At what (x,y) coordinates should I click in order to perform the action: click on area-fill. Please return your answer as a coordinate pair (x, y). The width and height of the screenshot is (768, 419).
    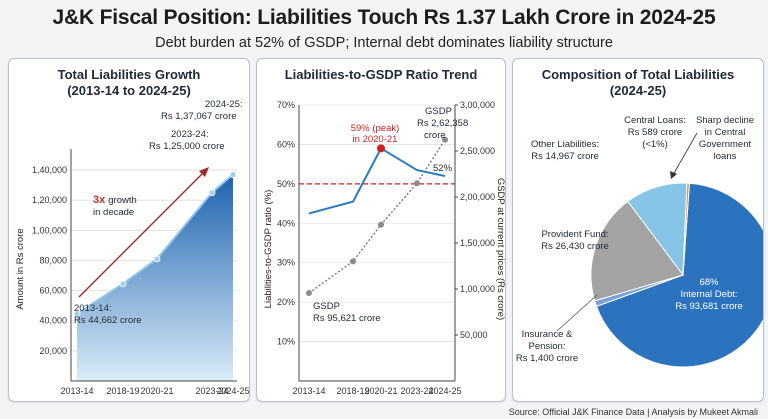
    Looking at the image, I should click on (155, 277).